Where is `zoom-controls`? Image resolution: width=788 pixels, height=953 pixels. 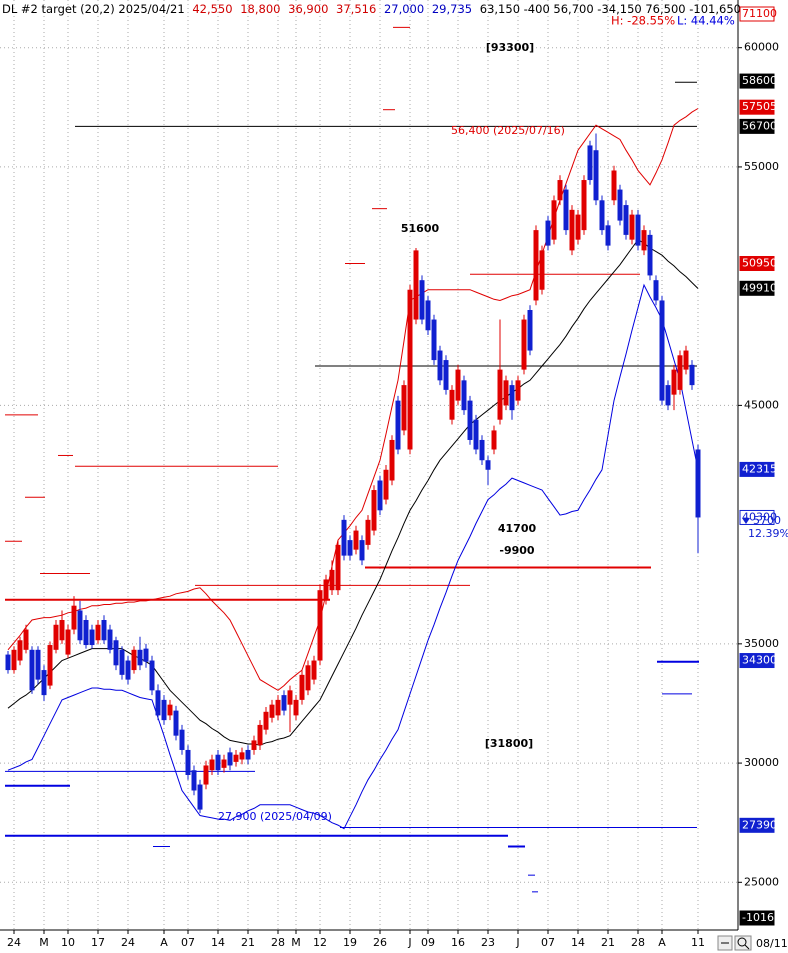 zoom-controls is located at coordinates (734, 943).